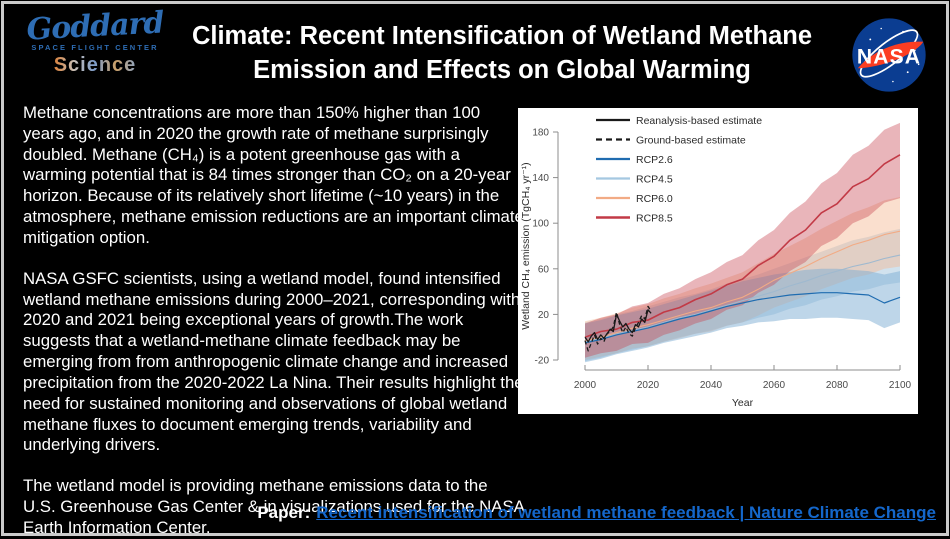  I want to click on svg-text: 100, so click(540, 224).